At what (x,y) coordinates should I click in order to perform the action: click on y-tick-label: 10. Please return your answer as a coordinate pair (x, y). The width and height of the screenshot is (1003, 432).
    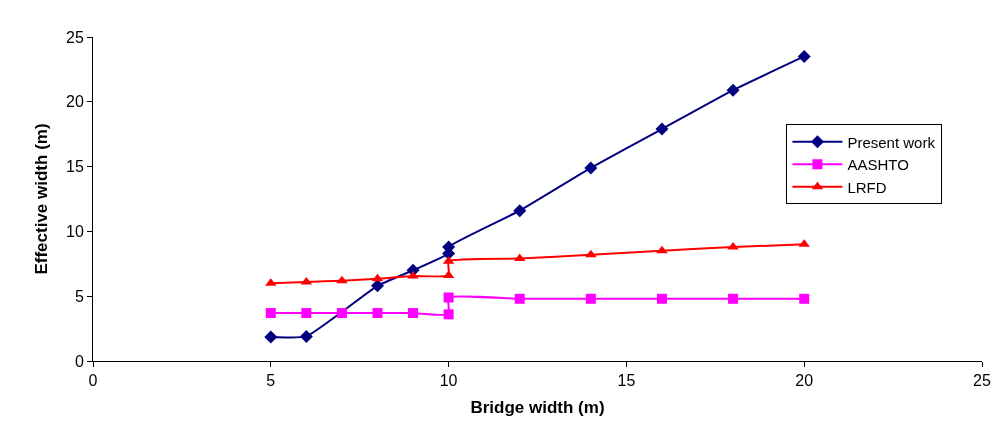
    Looking at the image, I should click on (75, 231).